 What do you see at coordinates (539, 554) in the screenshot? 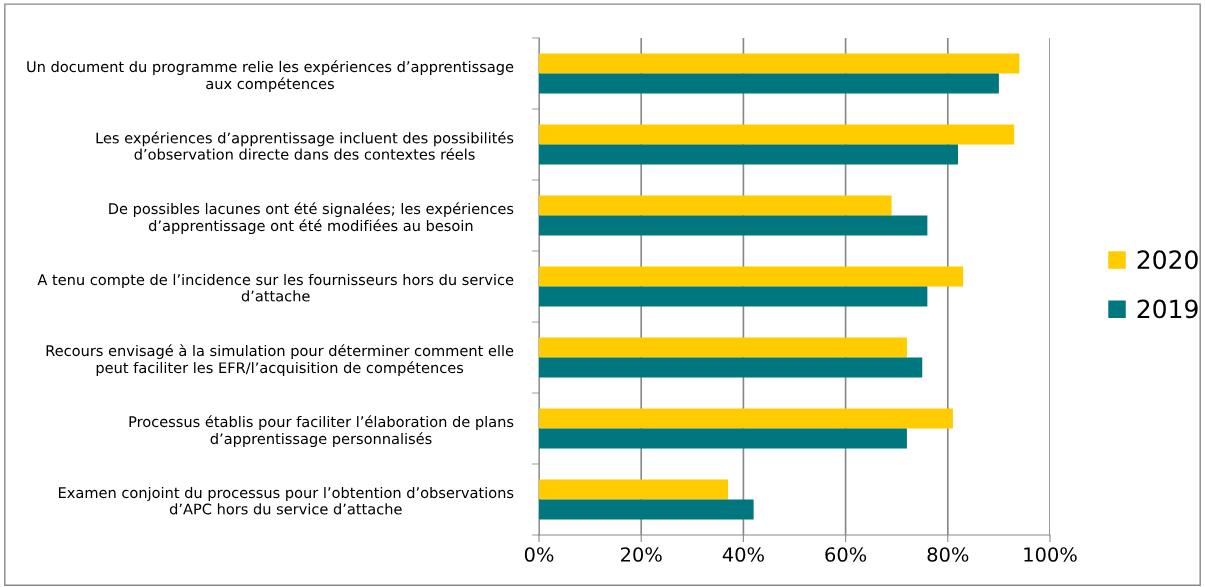
I see `x-tick-label: 0%` at bounding box center [539, 554].